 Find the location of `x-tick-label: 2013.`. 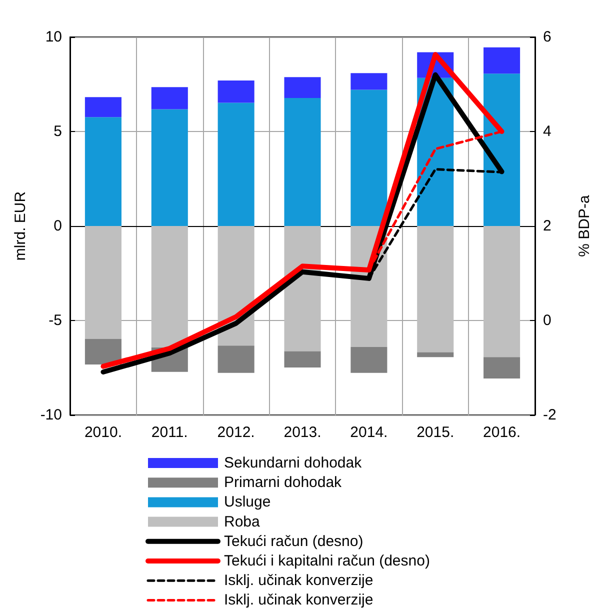

x-tick-label: 2013. is located at coordinates (303, 432).